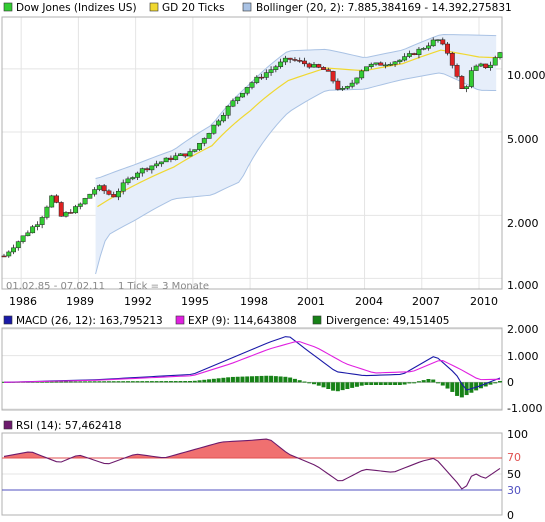  I want to click on x-tick-1986: 1986, so click(23, 301).